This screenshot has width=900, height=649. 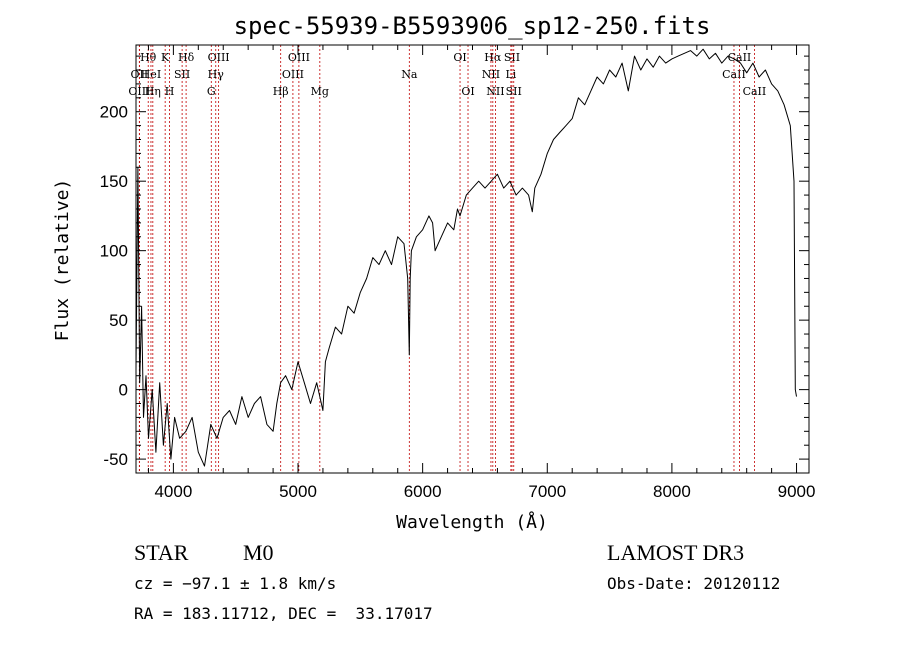 I want to click on line-label-2: OIII, so click(x=139, y=91).